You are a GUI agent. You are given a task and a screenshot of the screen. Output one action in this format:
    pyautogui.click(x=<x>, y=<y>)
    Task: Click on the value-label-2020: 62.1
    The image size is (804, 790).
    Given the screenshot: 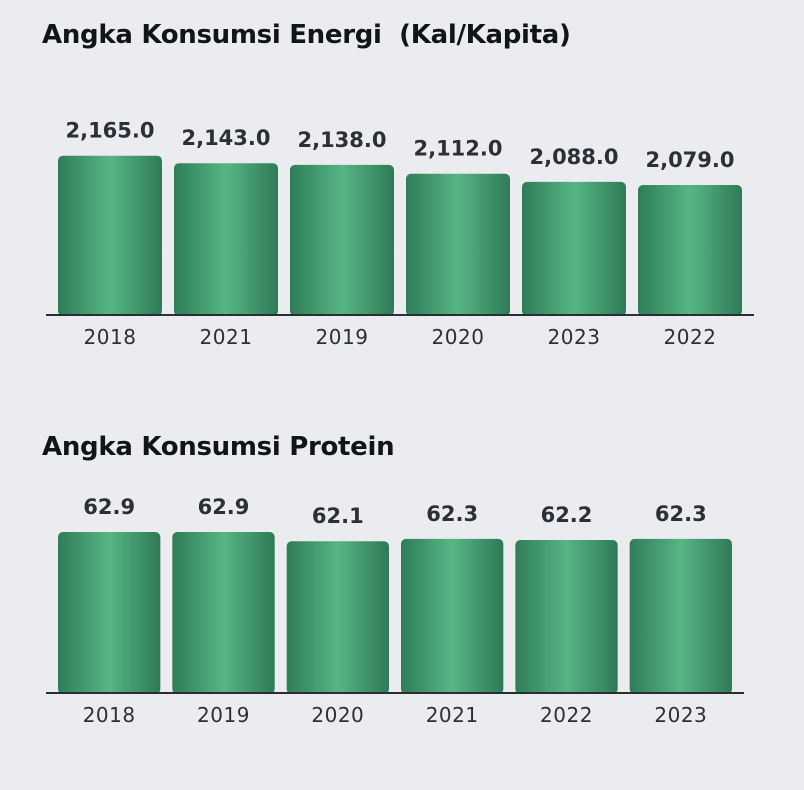 What is the action you would take?
    pyautogui.click(x=338, y=516)
    